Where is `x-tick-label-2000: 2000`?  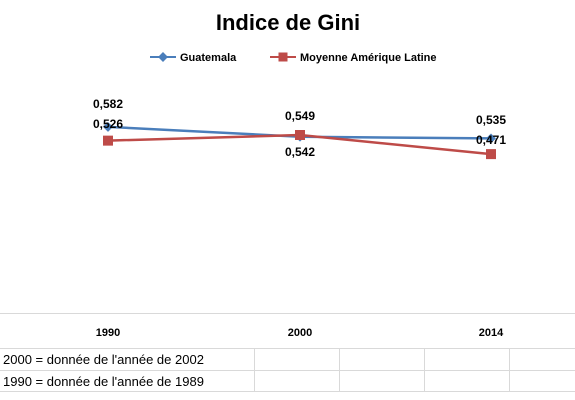 x-tick-label-2000: 2000 is located at coordinates (300, 333).